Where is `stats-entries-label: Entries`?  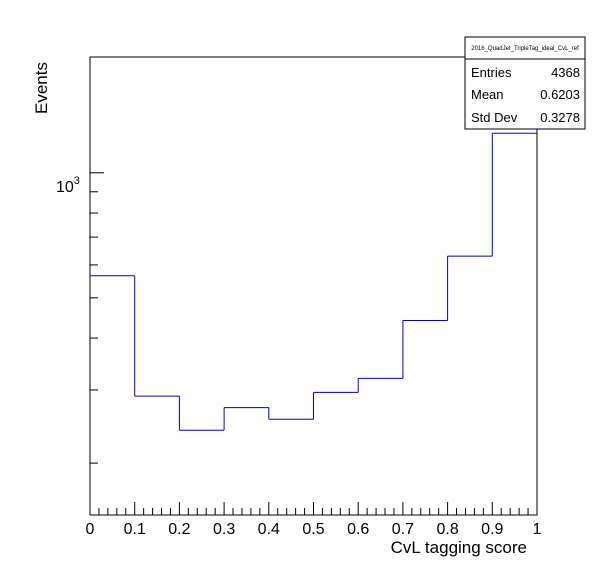
stats-entries-label: Entries is located at coordinates (491, 72).